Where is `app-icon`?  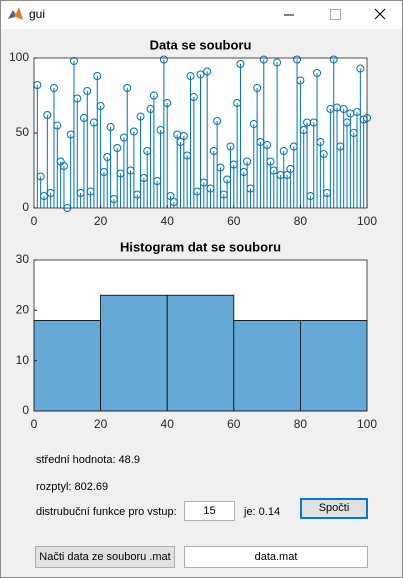
app-icon is located at coordinates (15, 13).